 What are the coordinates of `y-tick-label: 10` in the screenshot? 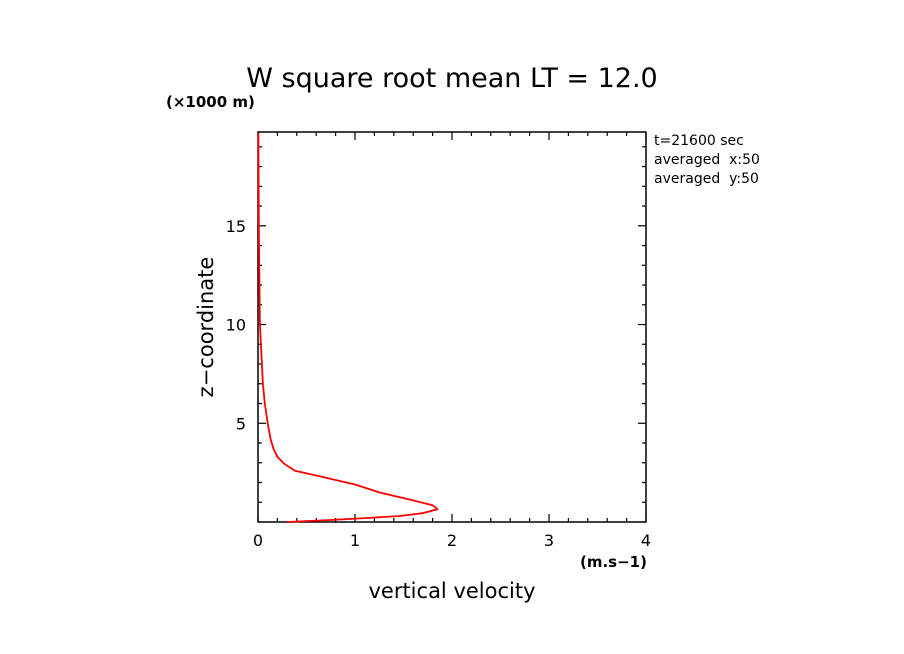 It's located at (236, 325).